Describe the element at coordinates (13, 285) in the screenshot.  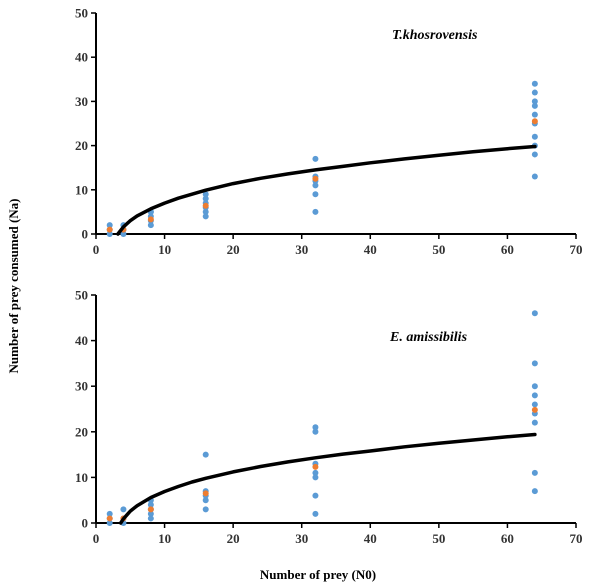
I see `y-axis-title: Number of prey consumed (Na)` at that location.